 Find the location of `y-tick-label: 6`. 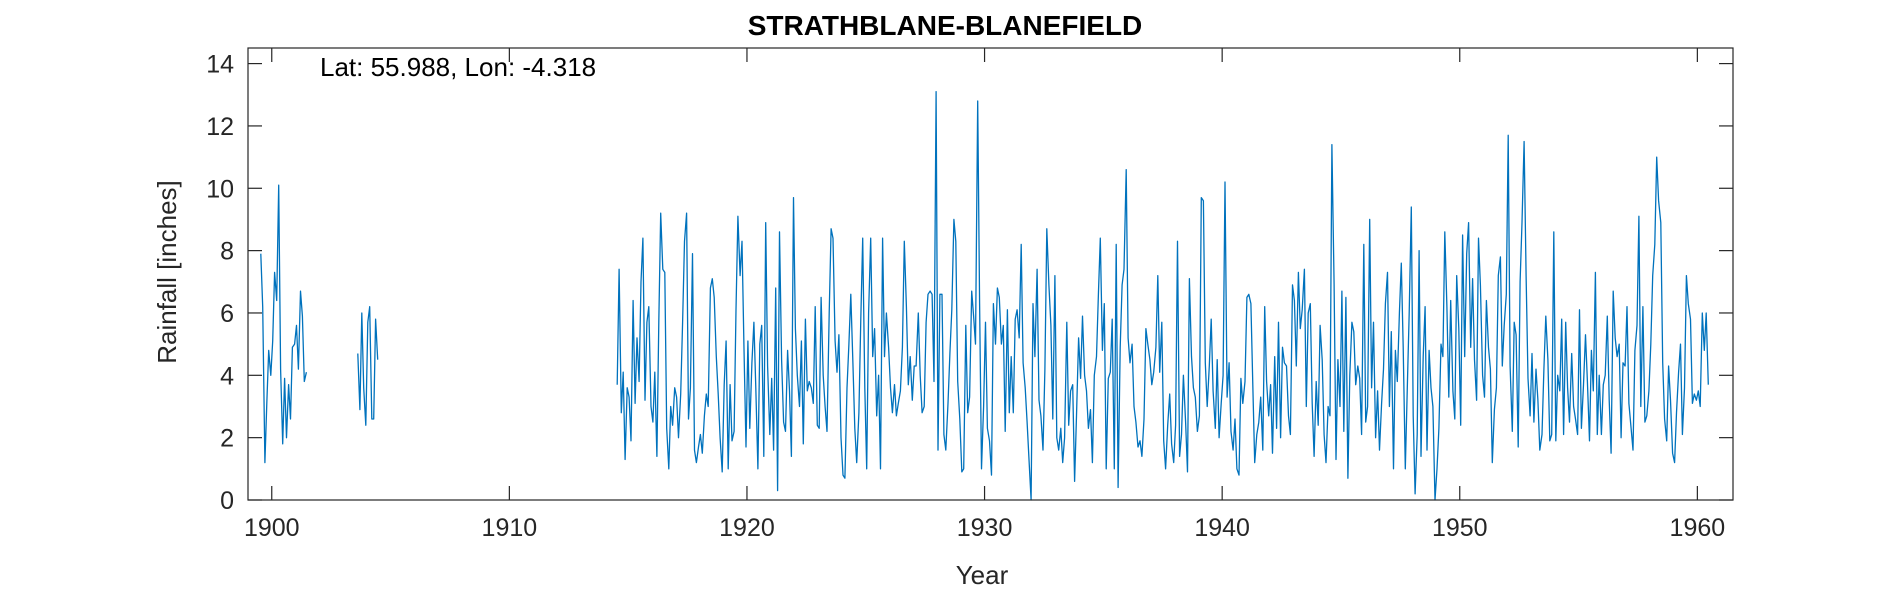

y-tick-label: 6 is located at coordinates (227, 314).